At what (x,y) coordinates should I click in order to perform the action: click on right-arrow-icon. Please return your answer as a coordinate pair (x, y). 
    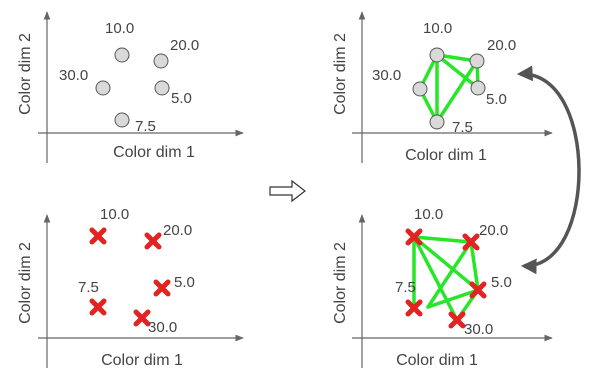
    Looking at the image, I should click on (287, 191).